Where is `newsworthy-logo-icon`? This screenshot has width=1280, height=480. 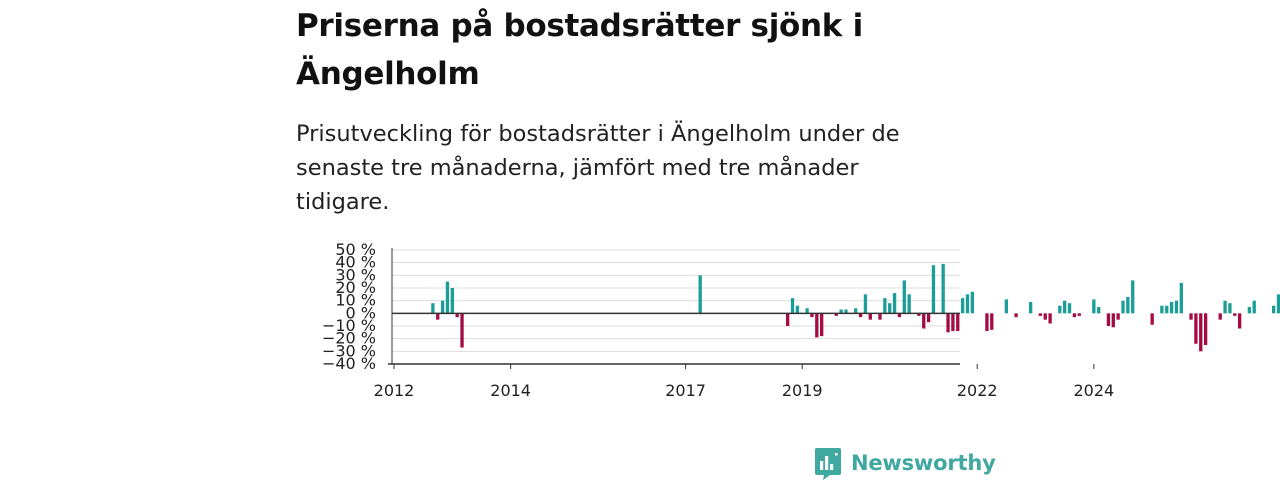
newsworthy-logo-icon is located at coordinates (828, 463).